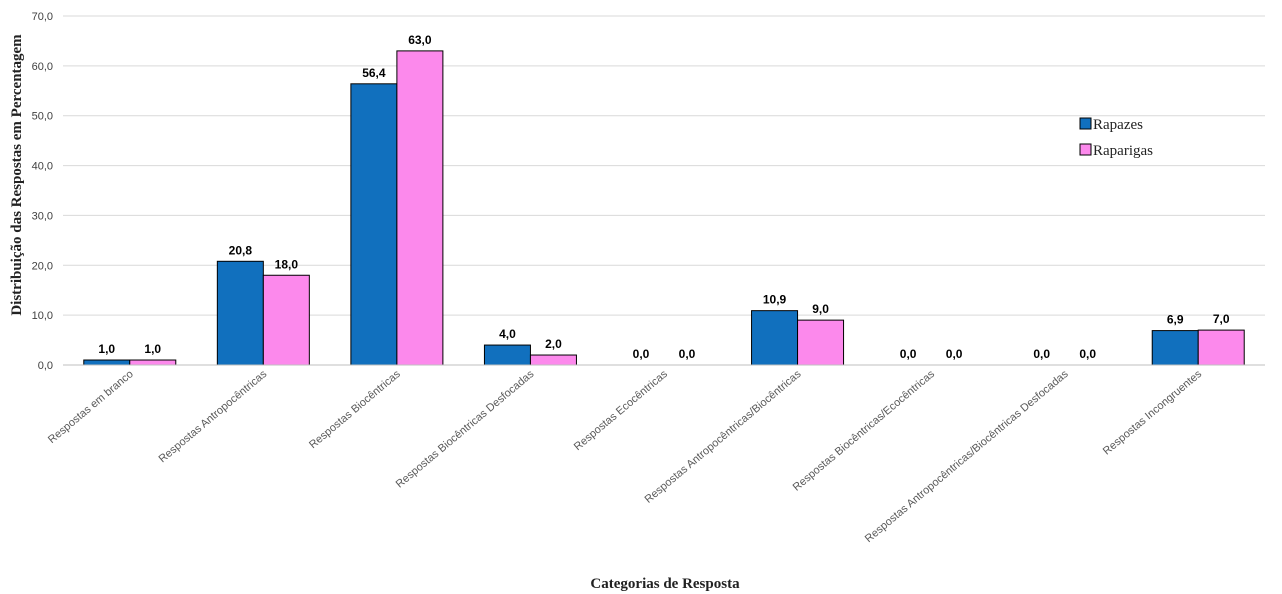 Image resolution: width=1282 pixels, height=594 pixels. I want to click on y-tick-label: 10,0, so click(42, 316).